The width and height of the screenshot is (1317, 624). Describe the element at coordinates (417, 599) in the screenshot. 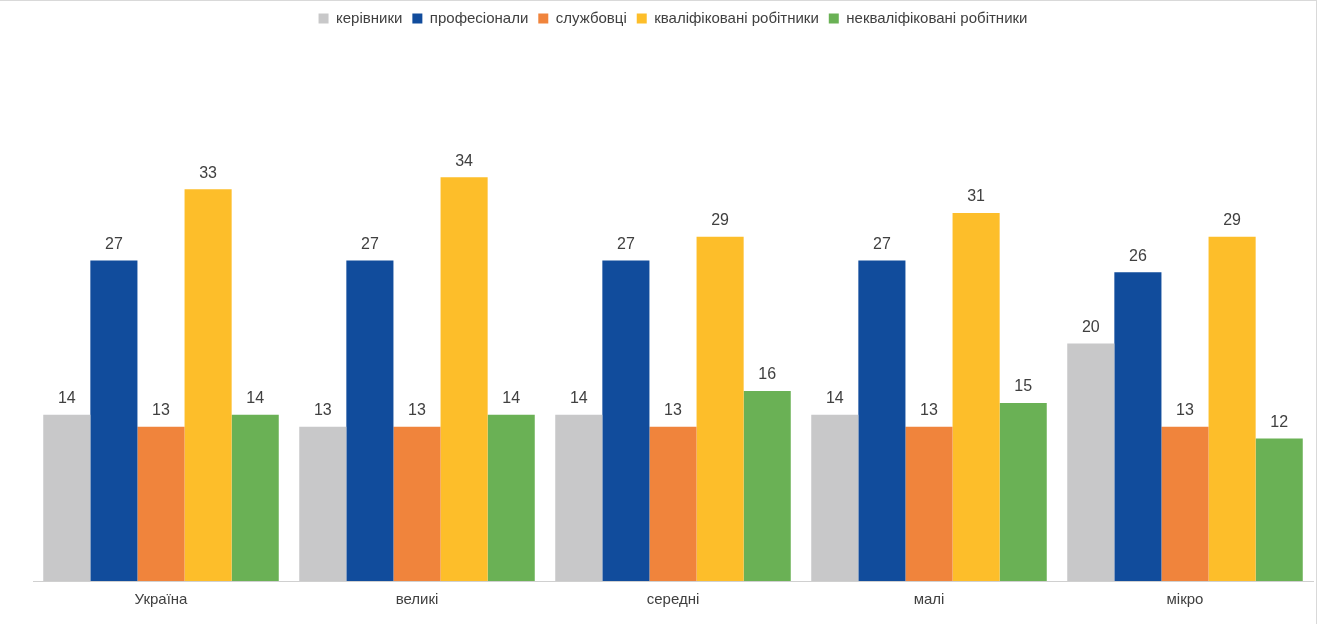

I see `x-tick-label: великі` at that location.